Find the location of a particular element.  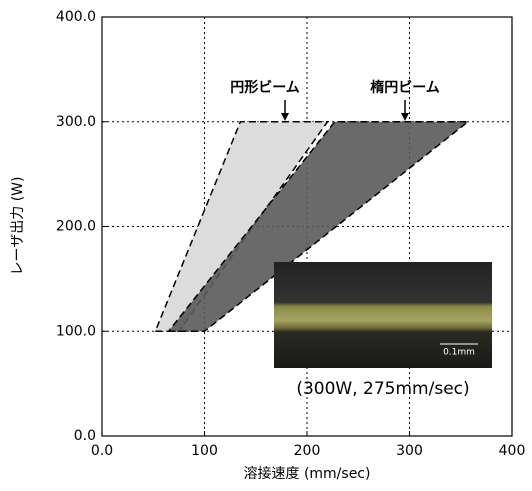

x-tick-label: 200 is located at coordinates (307, 451).